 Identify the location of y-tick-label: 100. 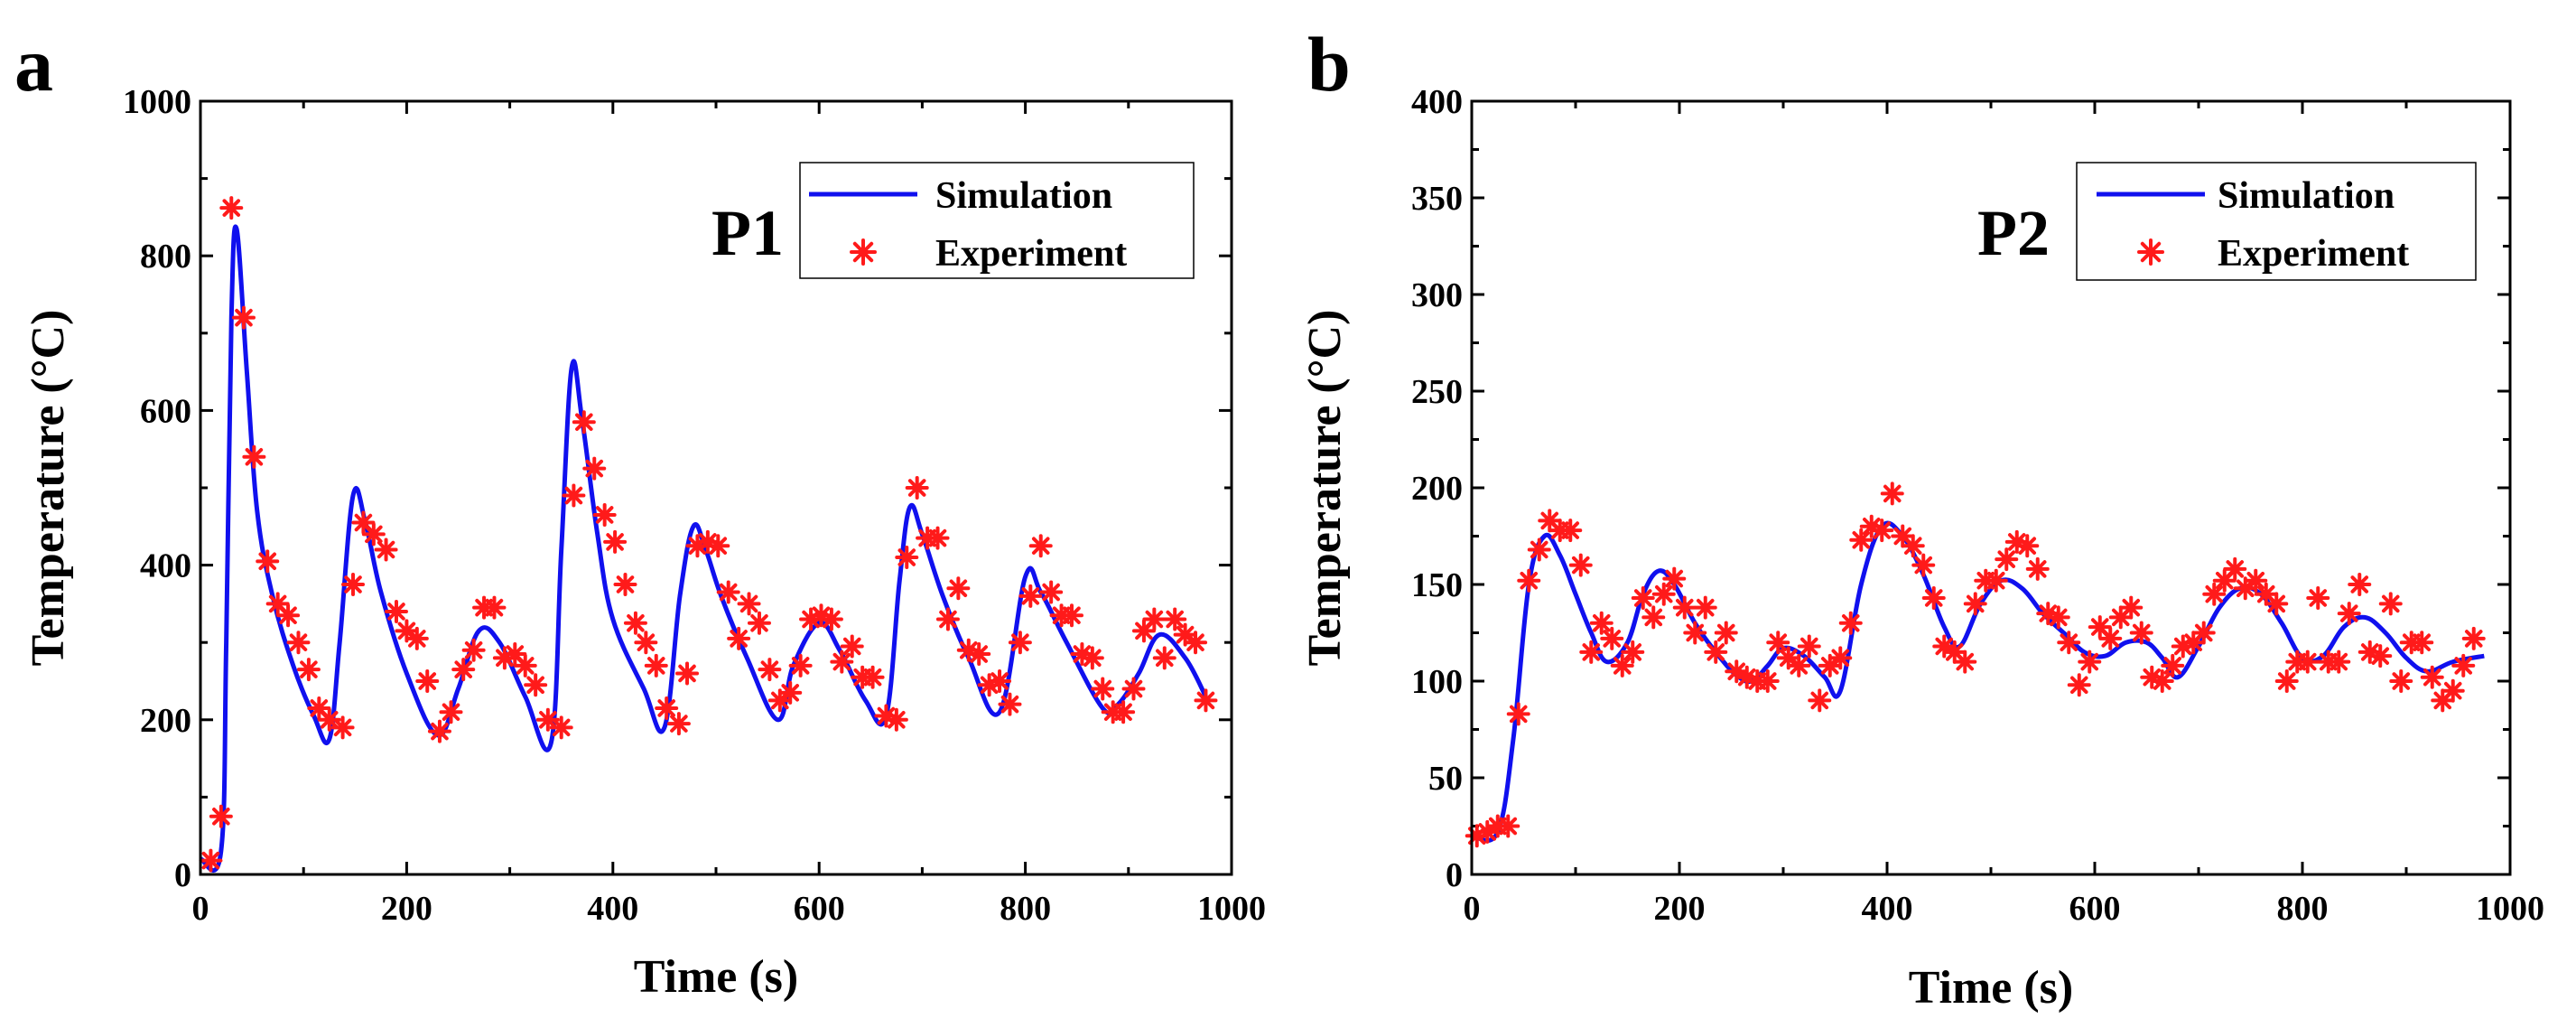
(1437, 682).